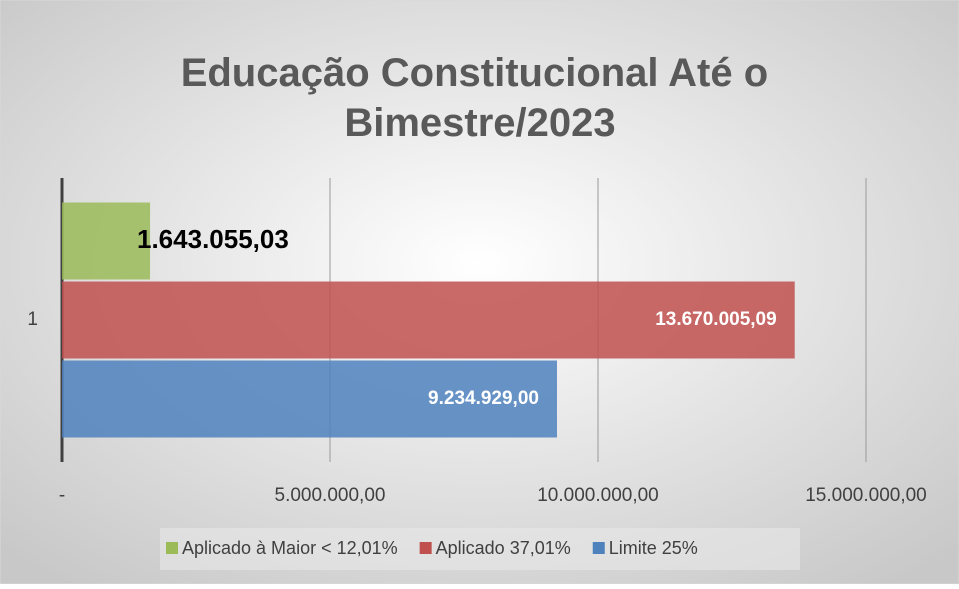 This screenshot has height=589, width=959. What do you see at coordinates (32, 319) in the screenshot?
I see `y-tick-label: 1` at bounding box center [32, 319].